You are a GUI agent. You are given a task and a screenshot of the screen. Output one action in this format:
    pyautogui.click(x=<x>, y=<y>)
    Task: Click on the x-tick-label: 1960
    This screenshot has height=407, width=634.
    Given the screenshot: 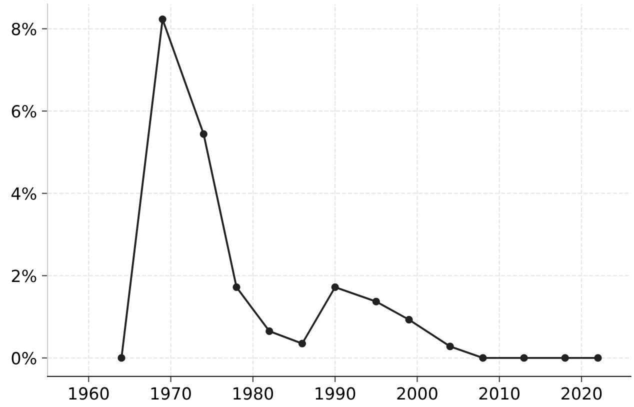 What is the action you would take?
    pyautogui.click(x=89, y=393)
    